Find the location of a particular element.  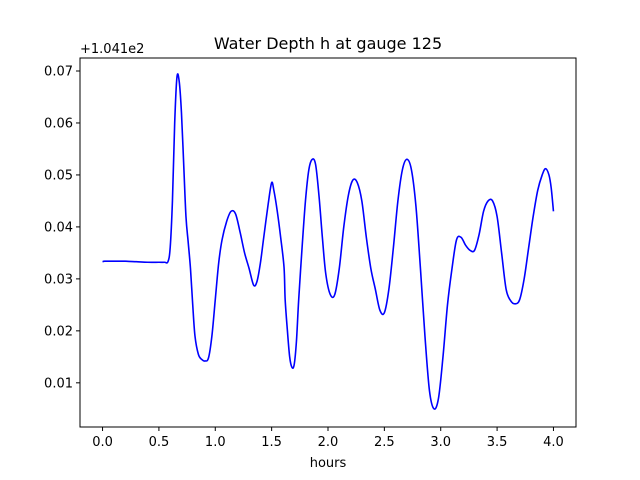

x-tick-label: 0.5 is located at coordinates (159, 442).